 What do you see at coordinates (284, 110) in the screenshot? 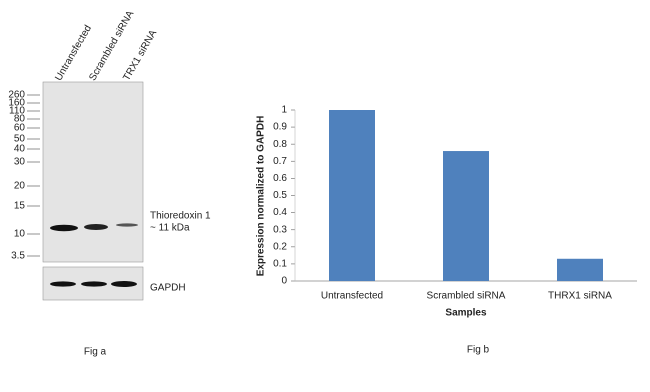
I see `y-tick-label: 1` at bounding box center [284, 110].